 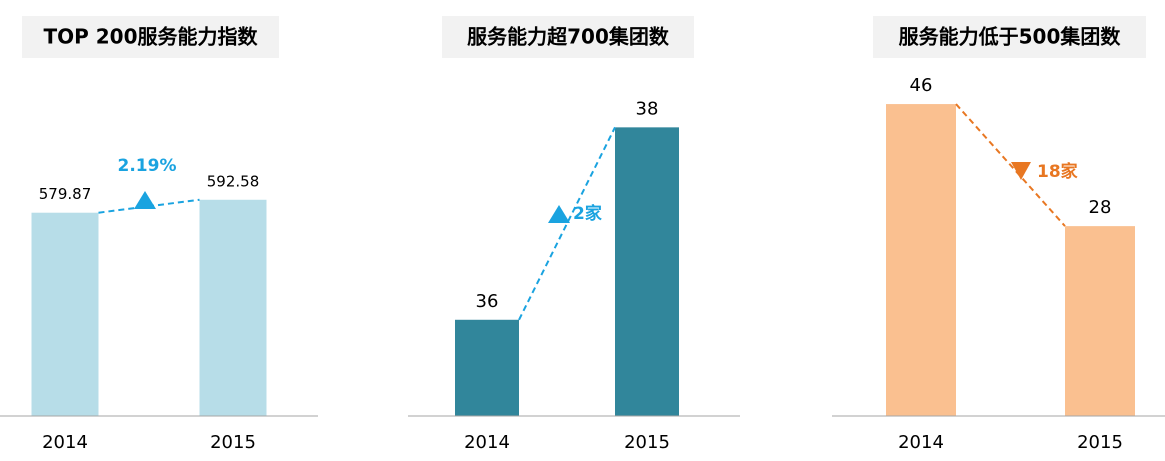 I want to click on value-label: 28, so click(x=1100, y=207).